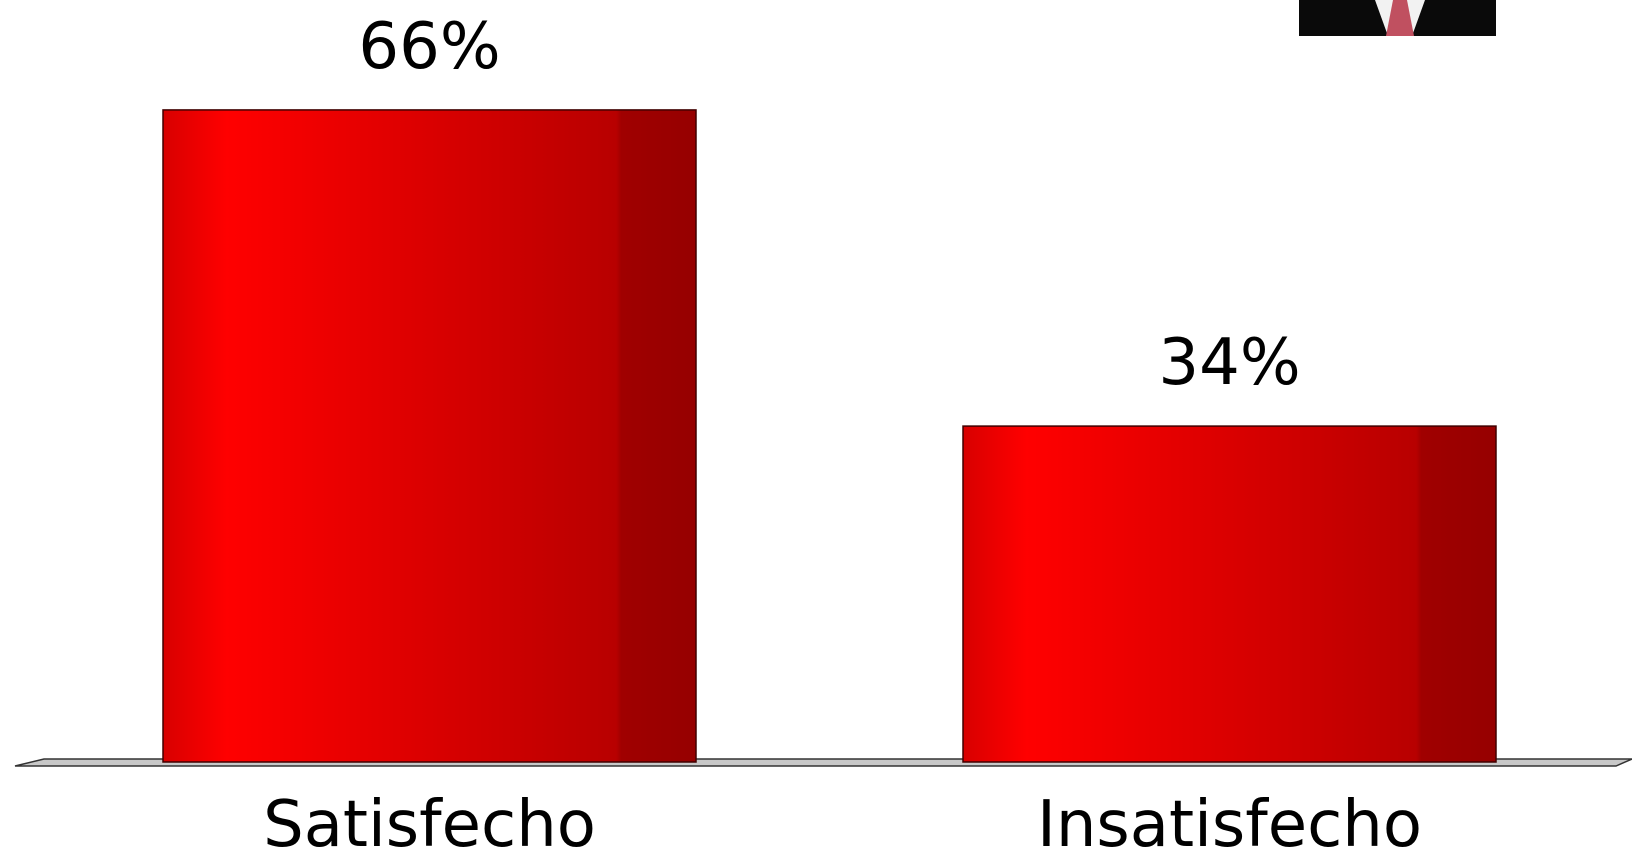 The image size is (1632, 856). I want to click on photo, so click(1397, 18).